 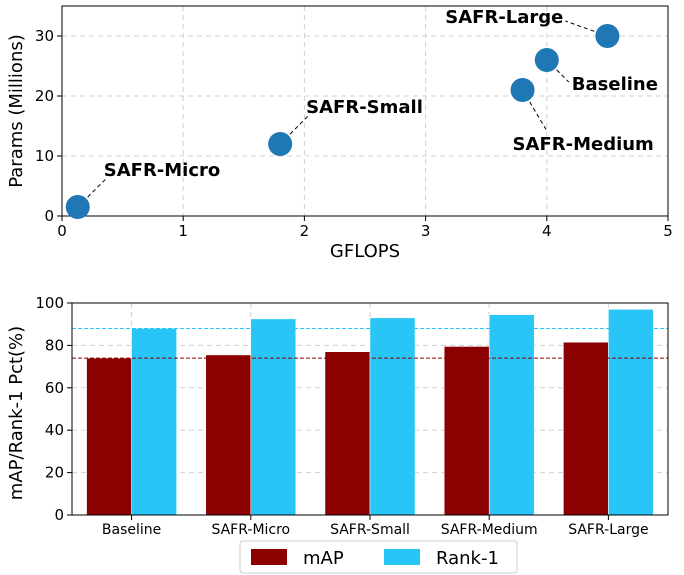 I want to click on scatter-leader-line, so click(x=558, y=71).